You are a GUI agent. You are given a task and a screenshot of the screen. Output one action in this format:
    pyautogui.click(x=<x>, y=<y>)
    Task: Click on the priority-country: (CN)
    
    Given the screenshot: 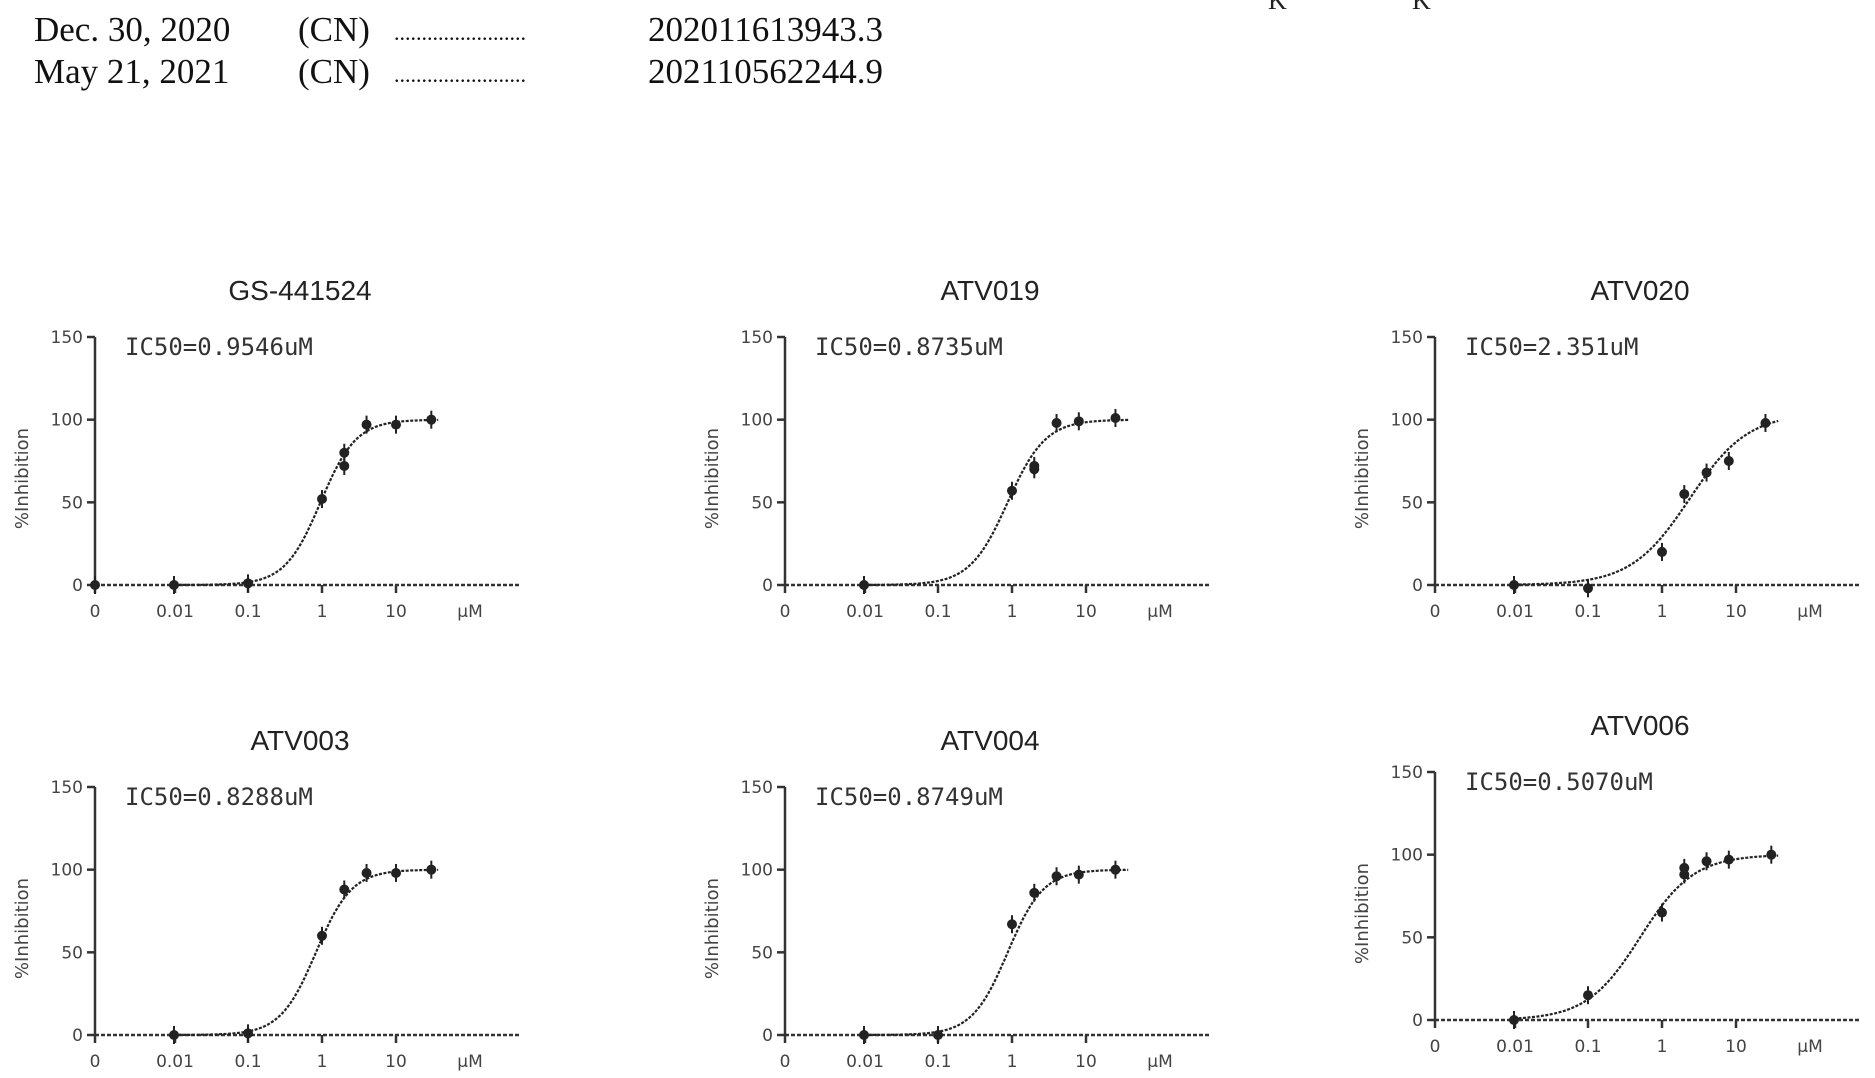 What is the action you would take?
    pyautogui.click(x=334, y=29)
    